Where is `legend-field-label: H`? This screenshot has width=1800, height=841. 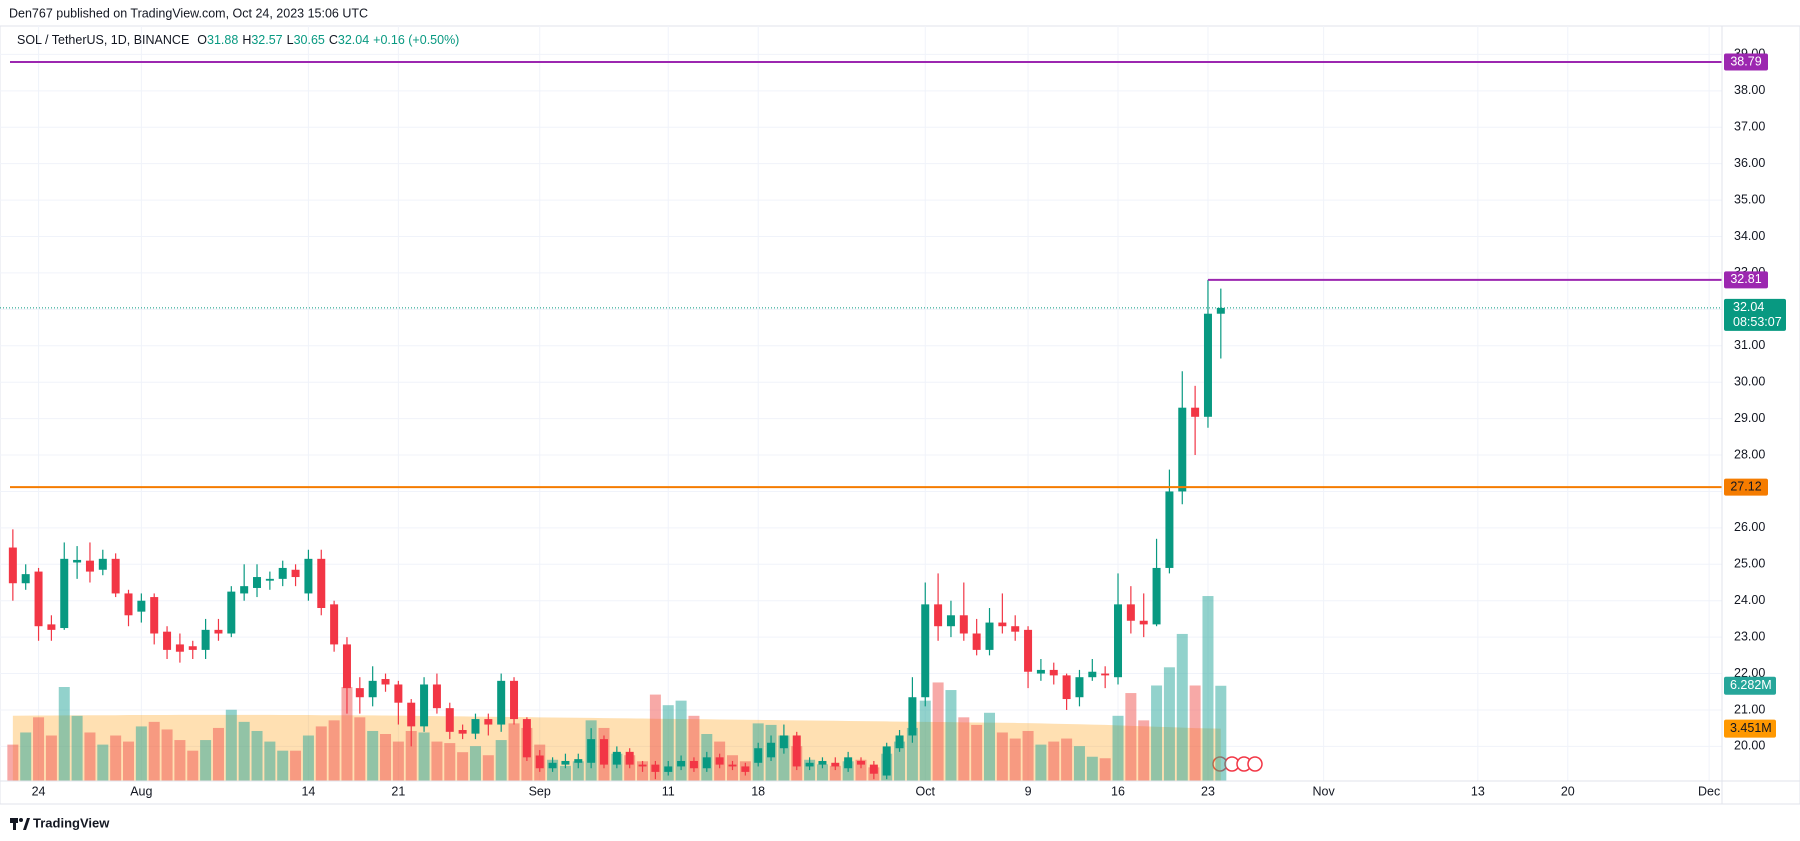
legend-field-label: H is located at coordinates (247, 40).